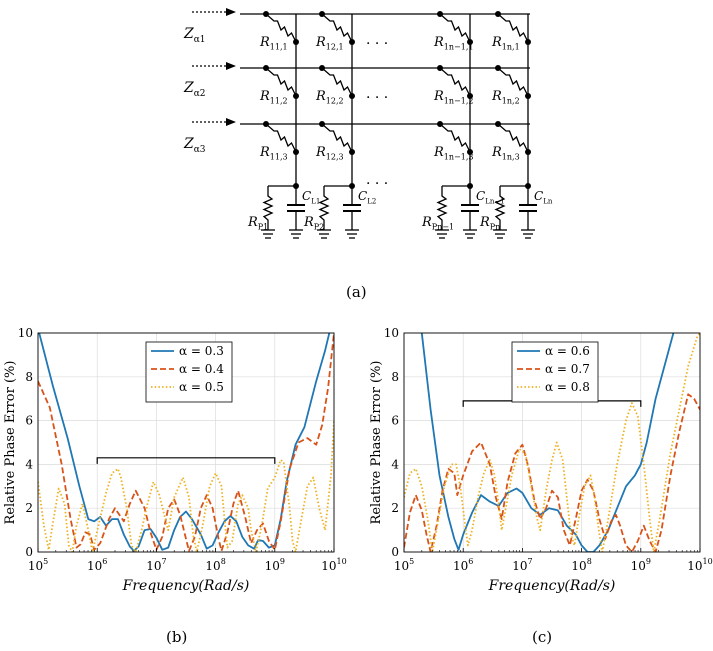 Image resolution: width=713 pixels, height=651 pixels. Describe the element at coordinates (194, 89) in the screenshot. I see `input-impedance-label: Zα2` at that location.